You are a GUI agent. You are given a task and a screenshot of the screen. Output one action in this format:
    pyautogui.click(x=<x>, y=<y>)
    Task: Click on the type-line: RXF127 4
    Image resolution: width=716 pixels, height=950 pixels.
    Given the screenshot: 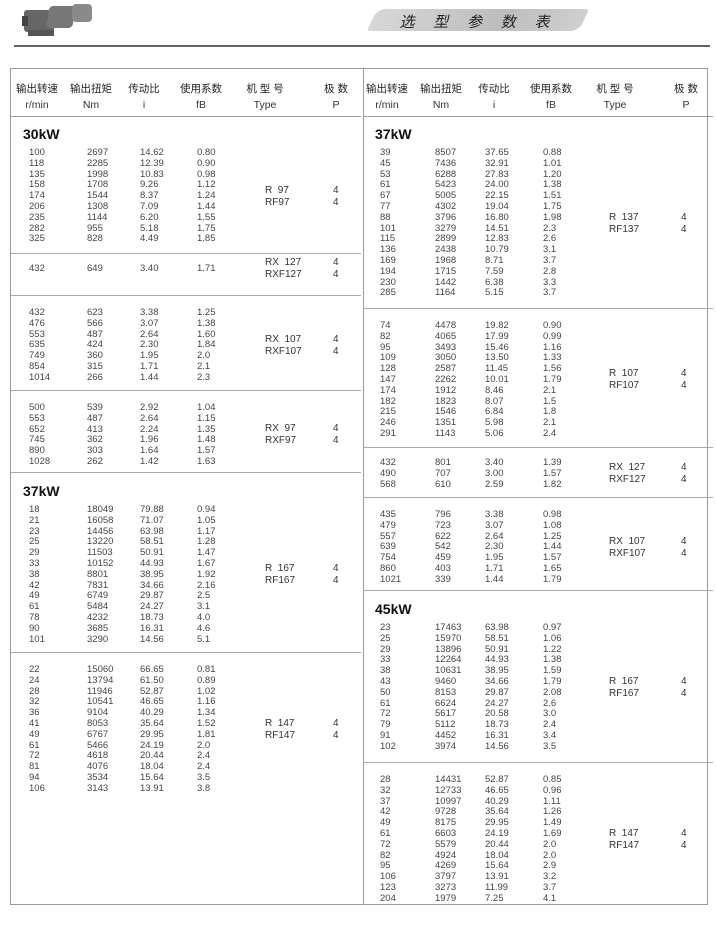 What is the action you would take?
    pyautogui.click(x=186, y=275)
    